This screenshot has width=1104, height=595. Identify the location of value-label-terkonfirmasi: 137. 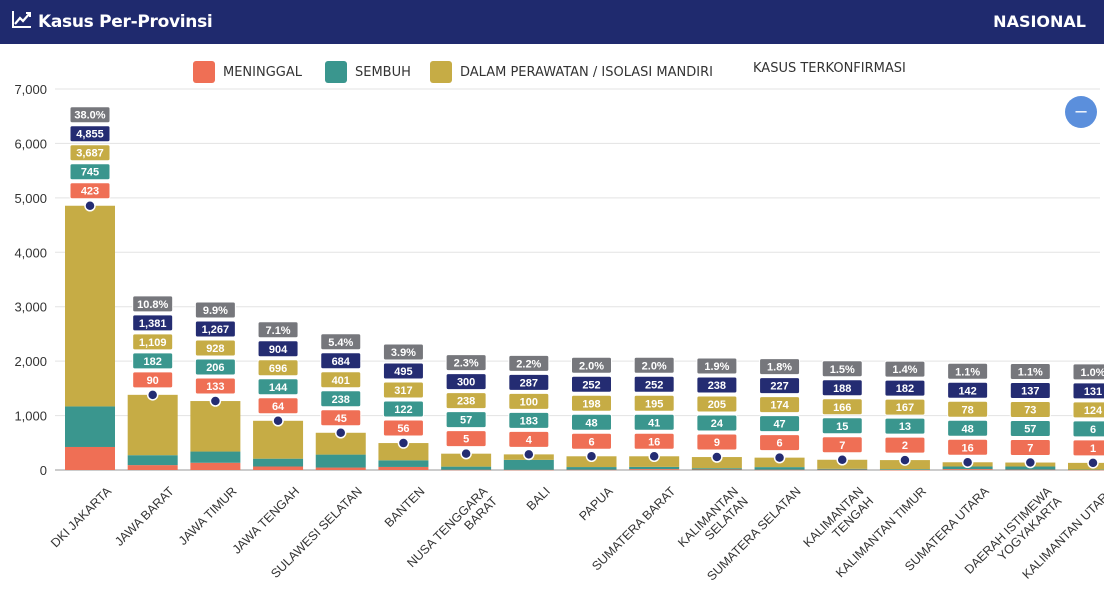
(1030, 392).